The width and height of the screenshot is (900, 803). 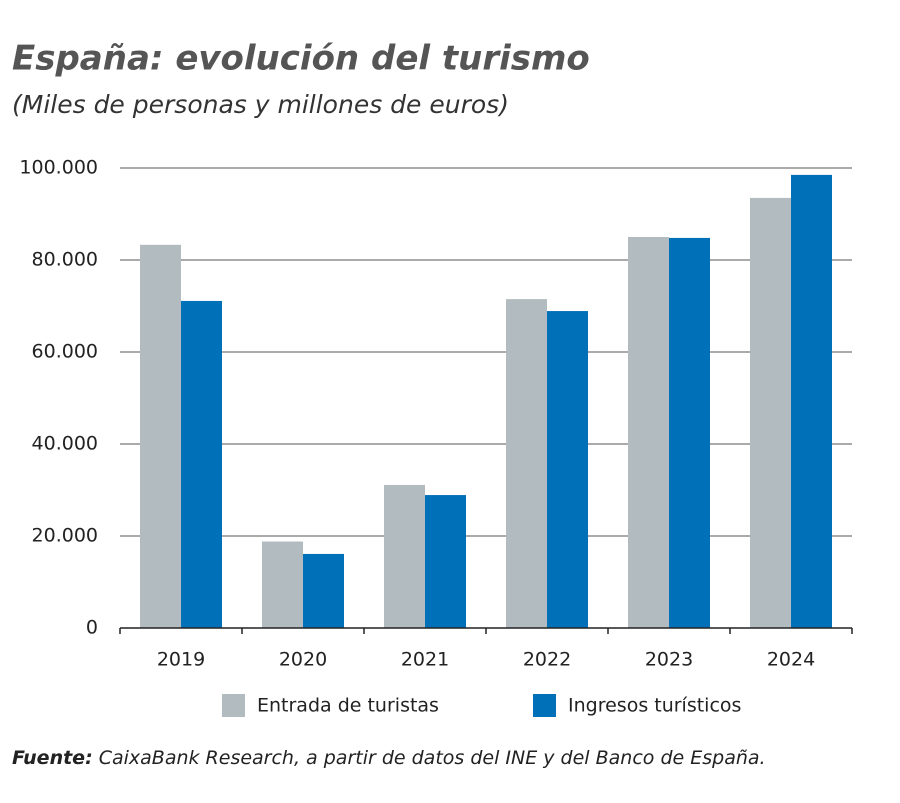 I want to click on legend-label: Entrada de turistas, so click(x=348, y=706).